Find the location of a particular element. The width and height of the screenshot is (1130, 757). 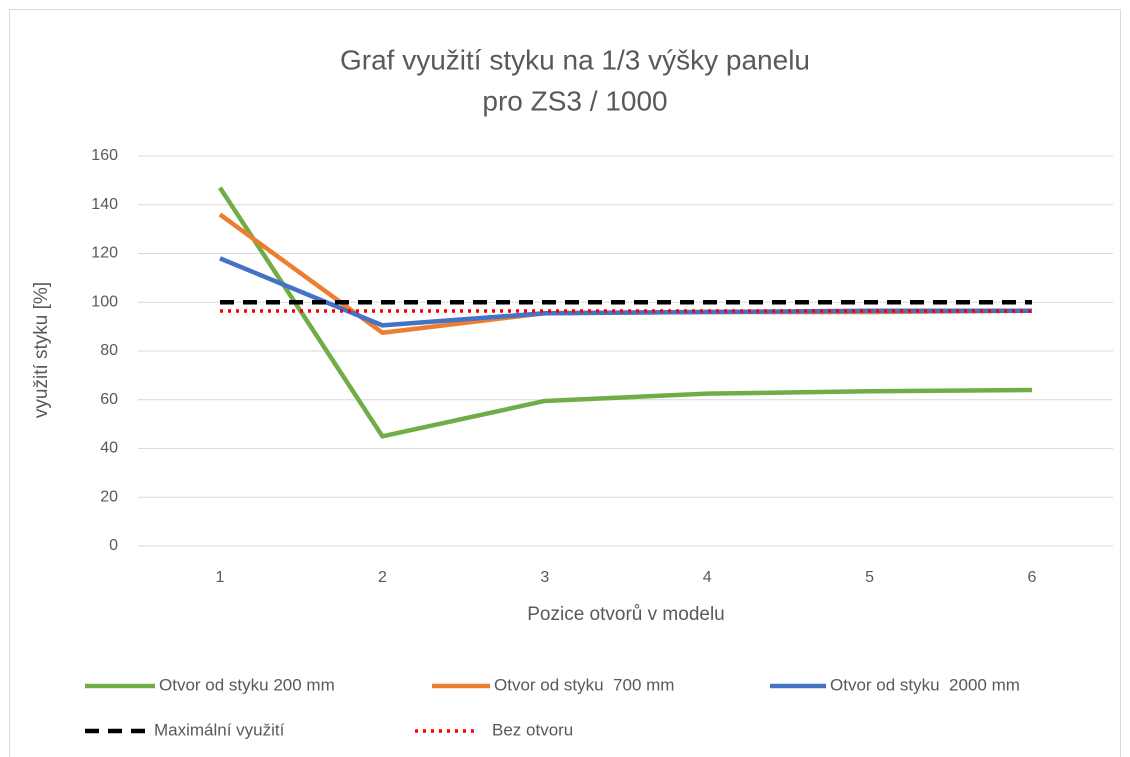

legend-label: Otvor od styku 200 mm is located at coordinates (247, 684).